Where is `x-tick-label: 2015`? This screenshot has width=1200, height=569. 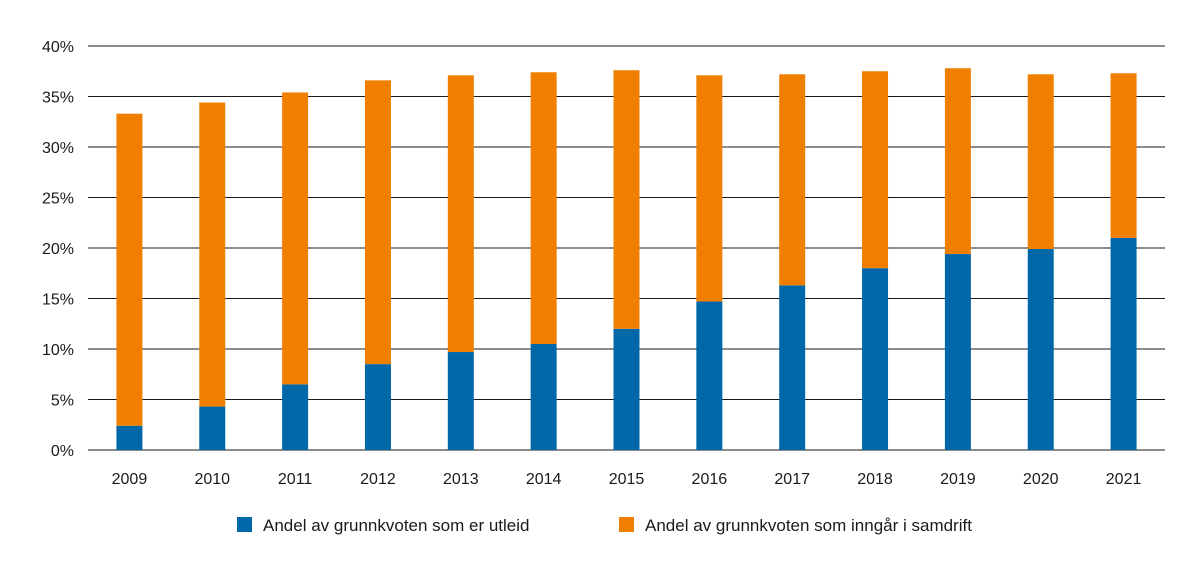
x-tick-label: 2015 is located at coordinates (627, 479).